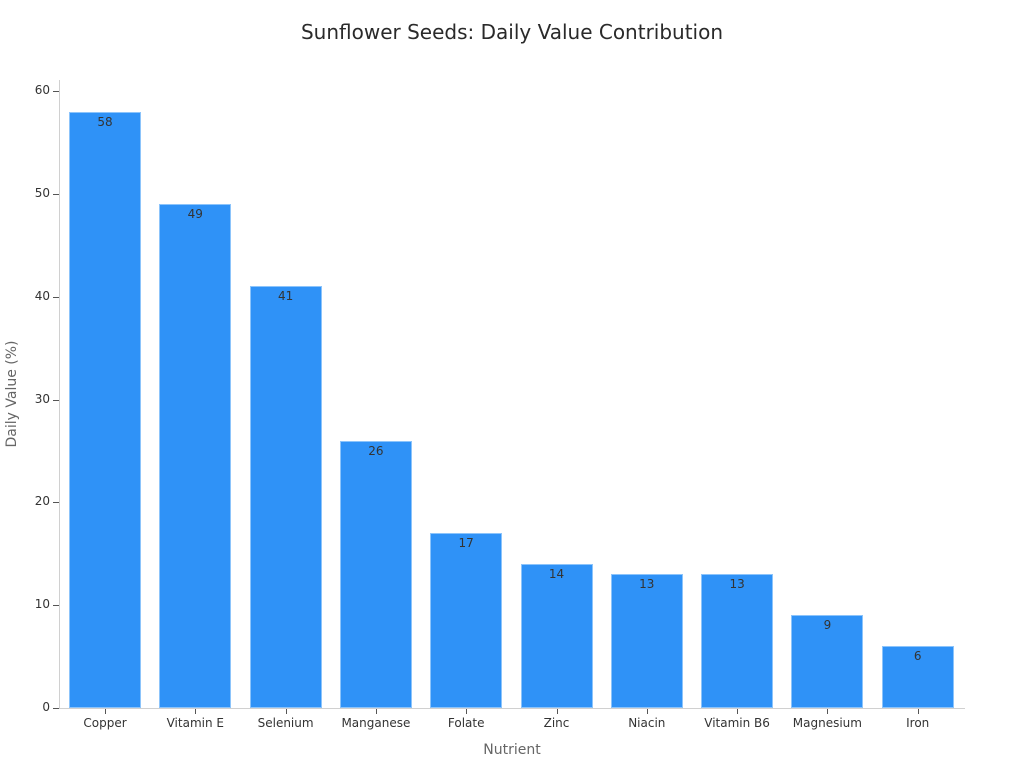 The width and height of the screenshot is (1024, 768). What do you see at coordinates (42, 501) in the screenshot?
I see `y-tick-label: 20` at bounding box center [42, 501].